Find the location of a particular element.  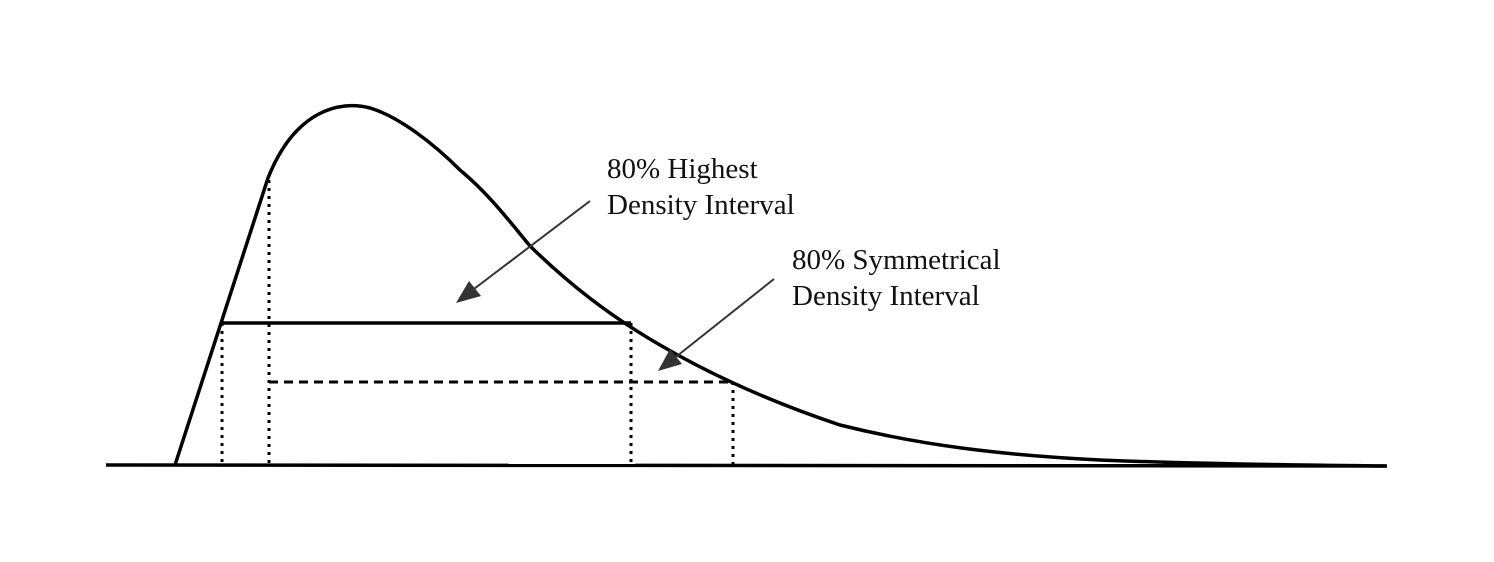

symmetric-label-line1: 80% Symmetrical is located at coordinates (896, 260).